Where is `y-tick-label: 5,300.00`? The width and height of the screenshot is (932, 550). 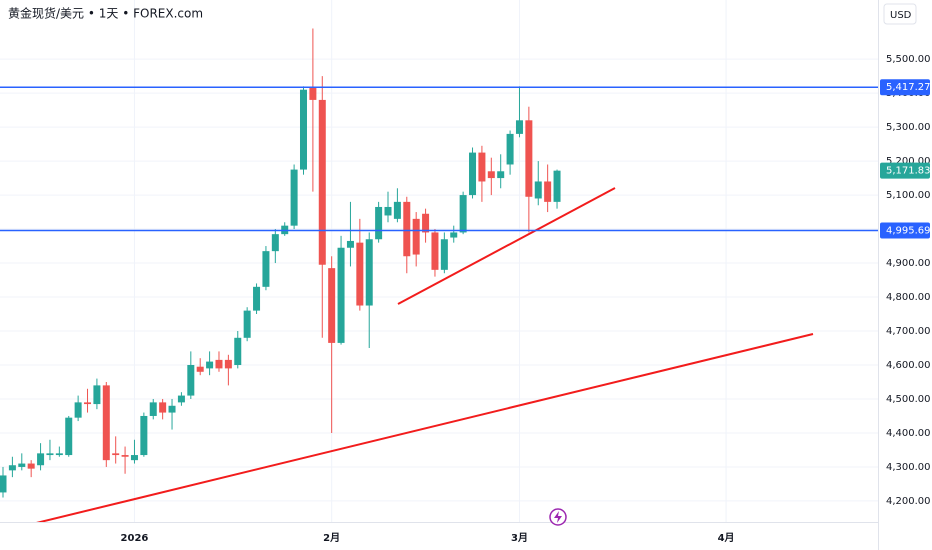 y-tick-label: 5,300.00 is located at coordinates (908, 127).